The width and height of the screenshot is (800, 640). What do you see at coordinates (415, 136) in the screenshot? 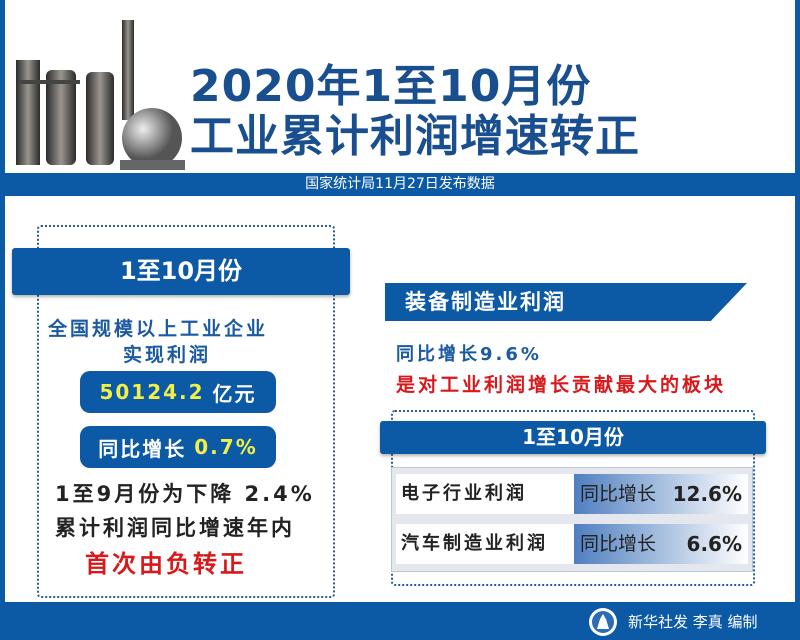
I see `title-line-2: 工业累计利润增速转正` at bounding box center [415, 136].